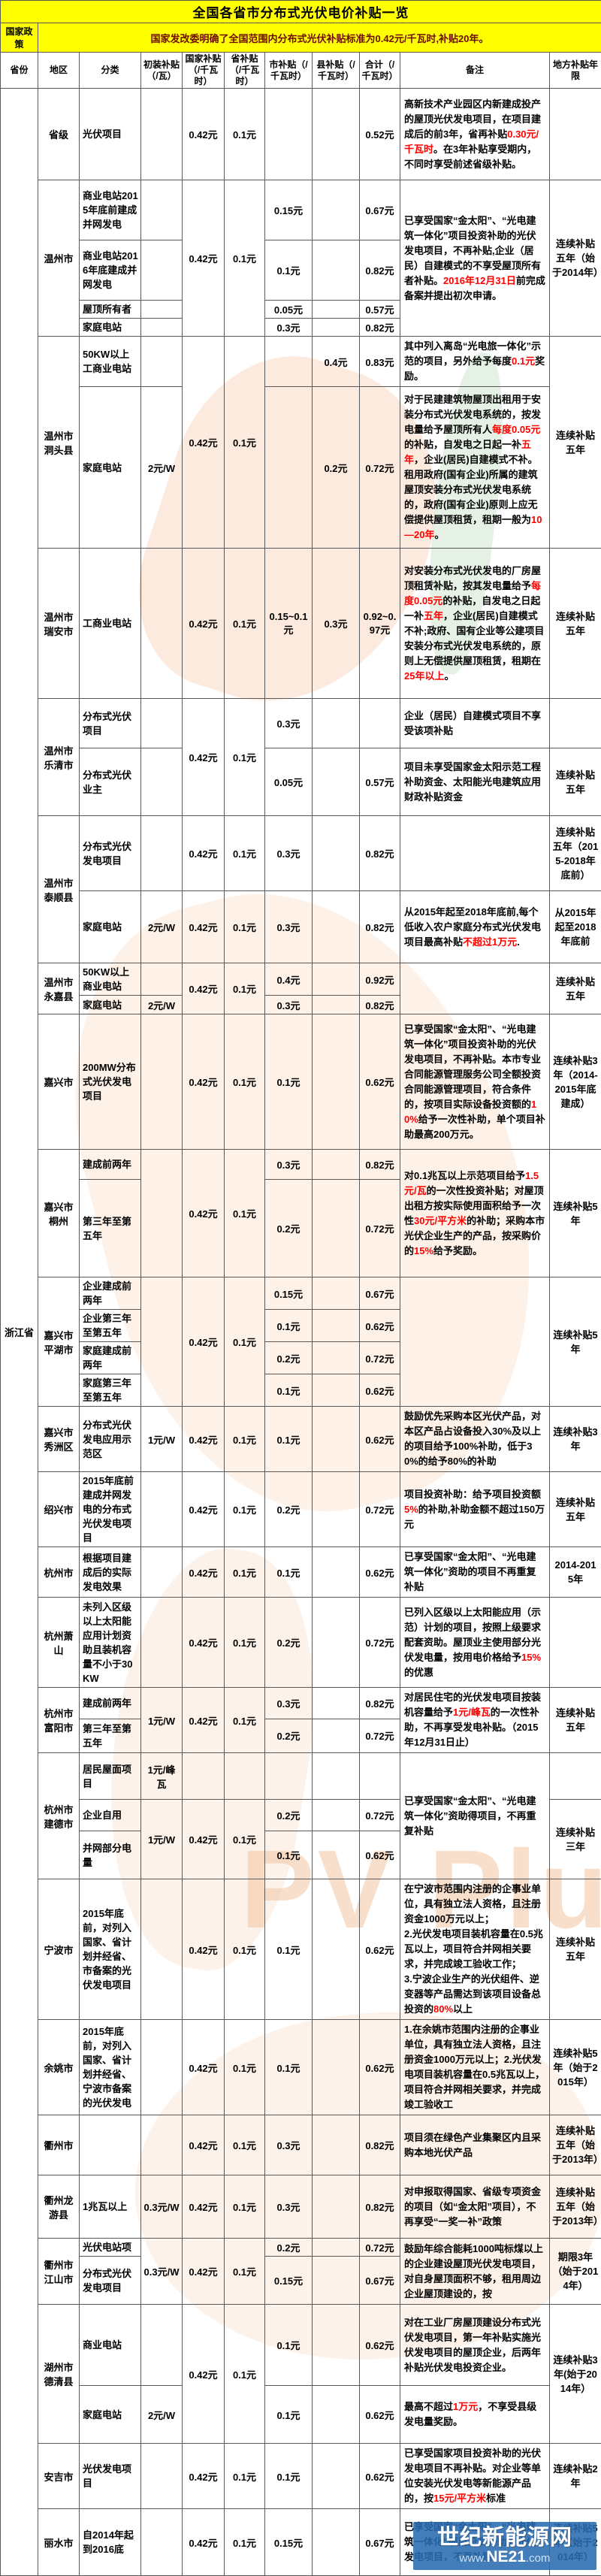 Image resolution: width=601 pixels, height=2576 pixels. I want to click on column-header-county: 县补贴（/千瓦时）, so click(336, 71).